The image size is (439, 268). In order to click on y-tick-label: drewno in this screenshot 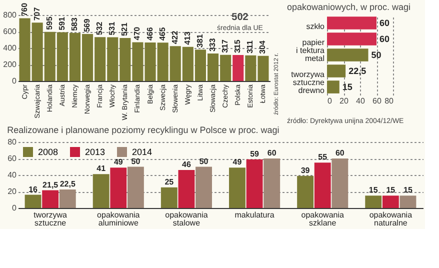, I will do `click(312, 90)`.